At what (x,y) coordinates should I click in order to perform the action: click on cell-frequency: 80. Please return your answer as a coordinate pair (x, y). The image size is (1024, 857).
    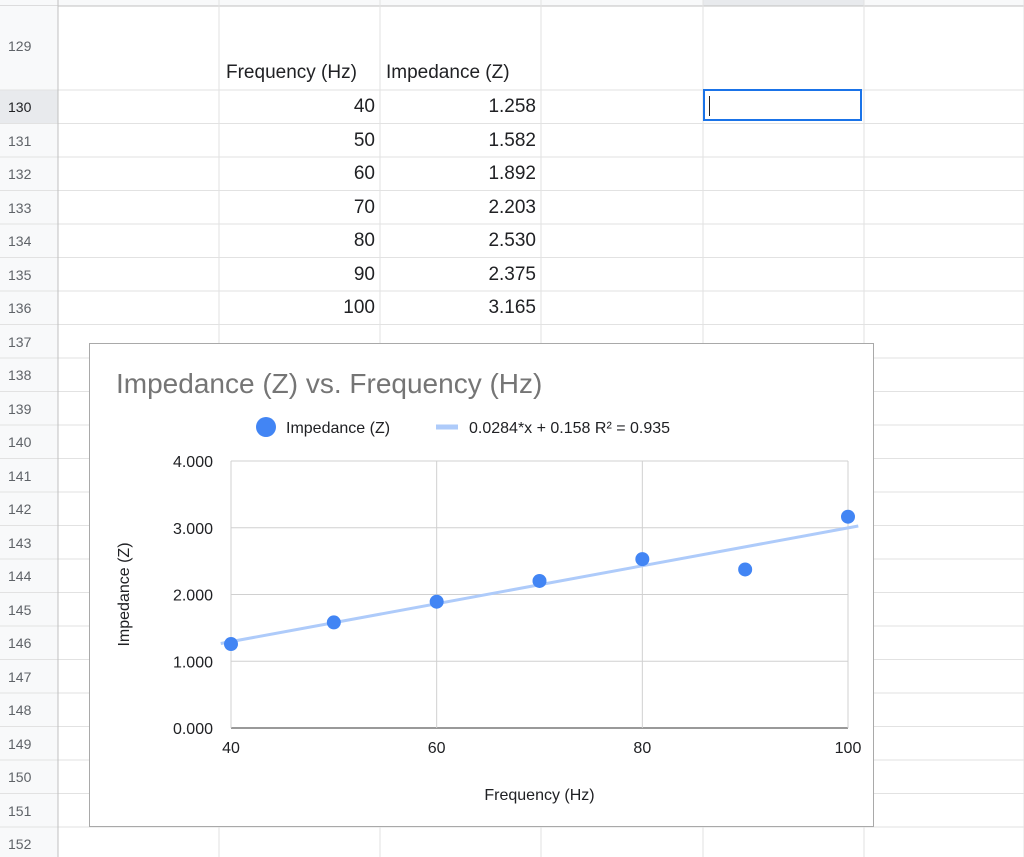
    Looking at the image, I should click on (364, 240).